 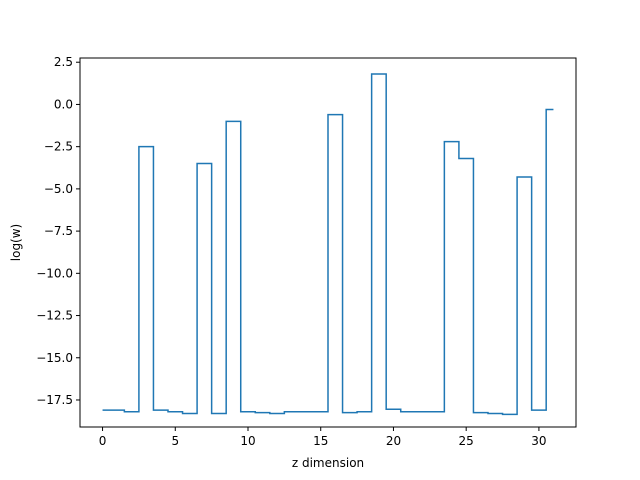 I want to click on x-tick-label: 5, so click(x=175, y=441).